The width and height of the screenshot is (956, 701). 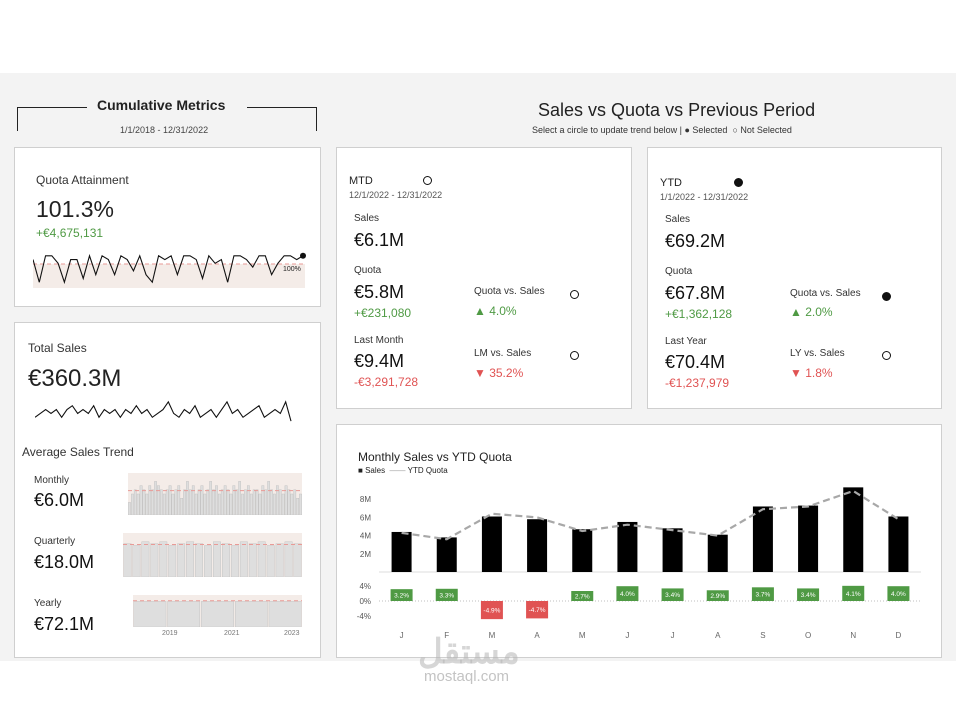 I want to click on axis-year-2019: 2019, so click(x=170, y=633).